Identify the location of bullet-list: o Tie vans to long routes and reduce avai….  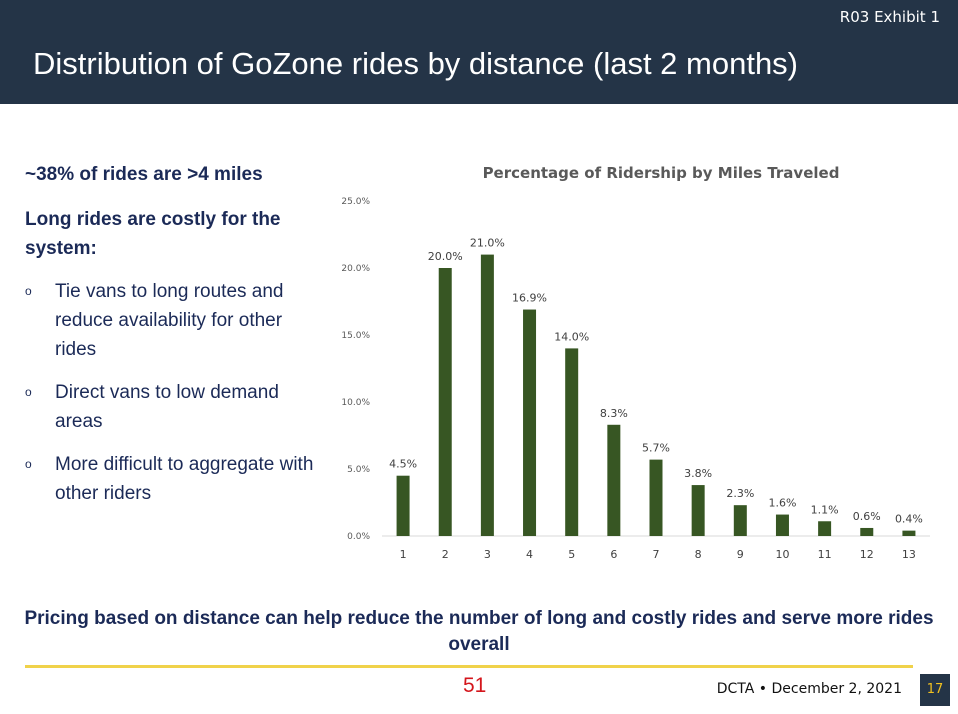
(175, 399).